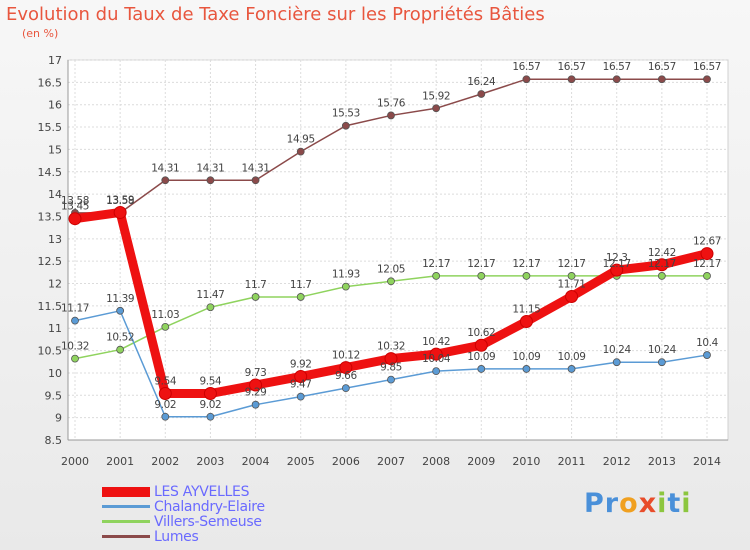 Image resolution: width=750 pixels, height=550 pixels. What do you see at coordinates (120, 461) in the screenshot?
I see `x-tick-label: 2001` at bounding box center [120, 461].